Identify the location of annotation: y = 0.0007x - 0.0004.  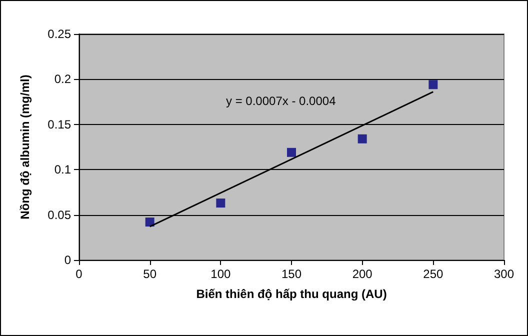
(281, 101).